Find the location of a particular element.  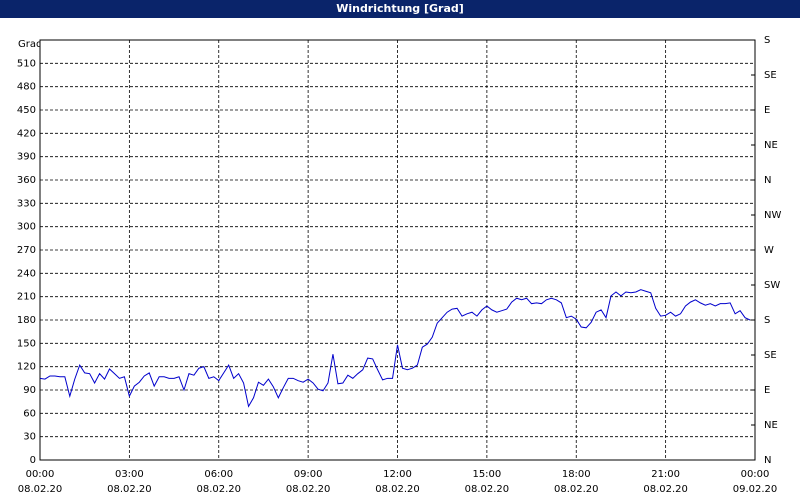

x-tick-label: 15:00 is located at coordinates (486, 474).